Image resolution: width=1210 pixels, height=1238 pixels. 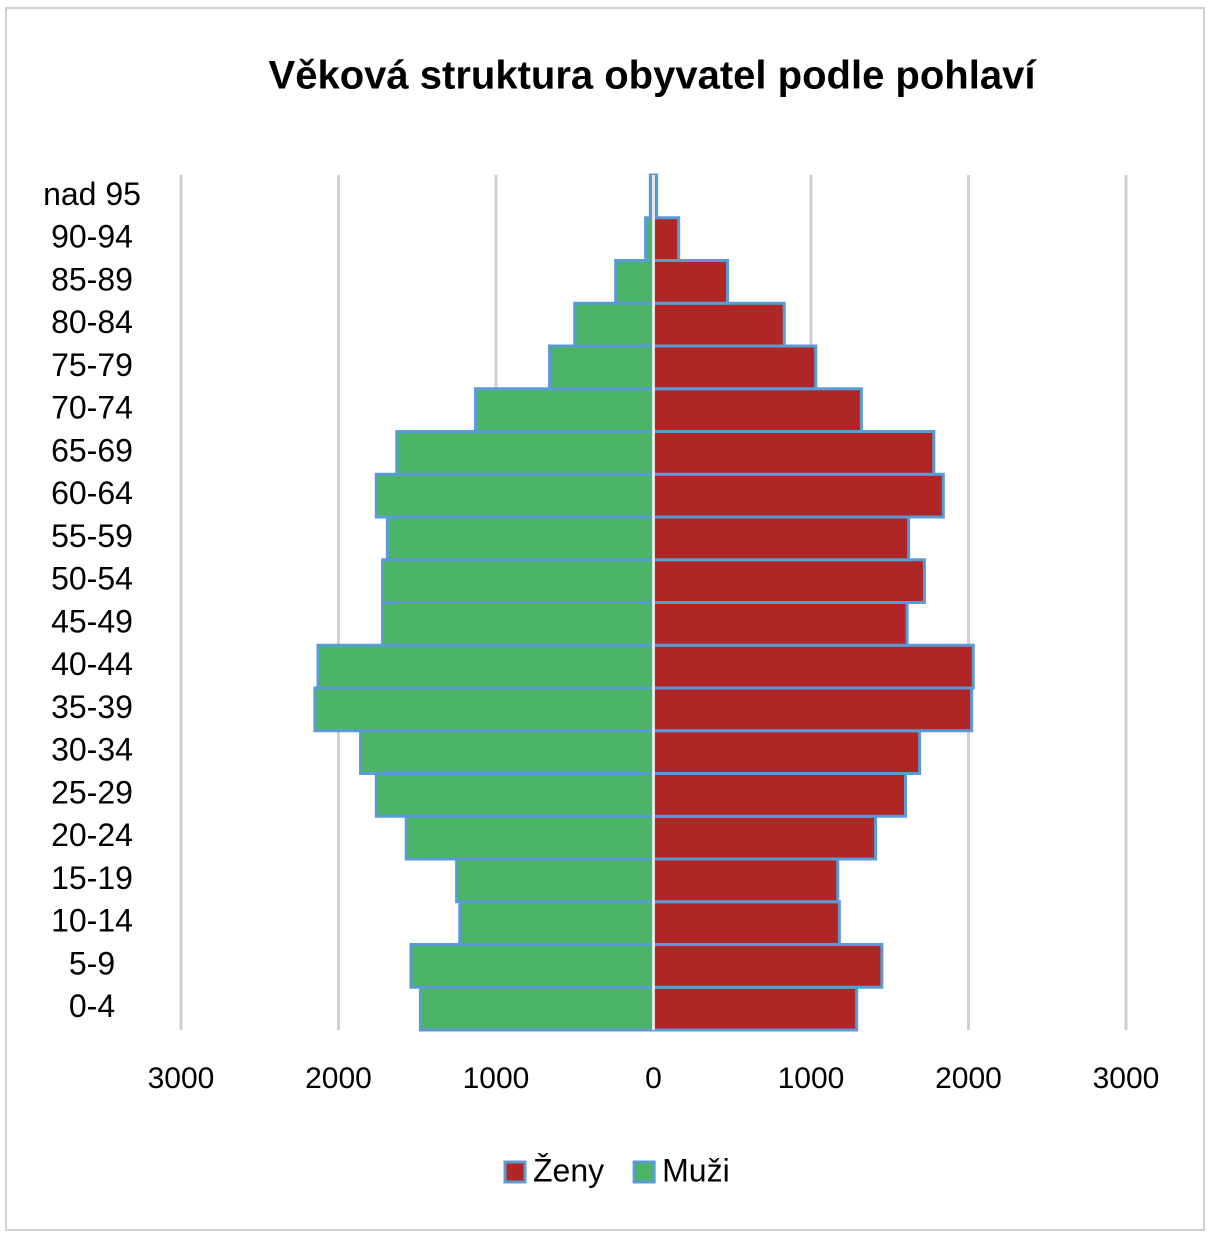 What do you see at coordinates (92, 835) in the screenshot?
I see `y-tick-label: 20-24` at bounding box center [92, 835].